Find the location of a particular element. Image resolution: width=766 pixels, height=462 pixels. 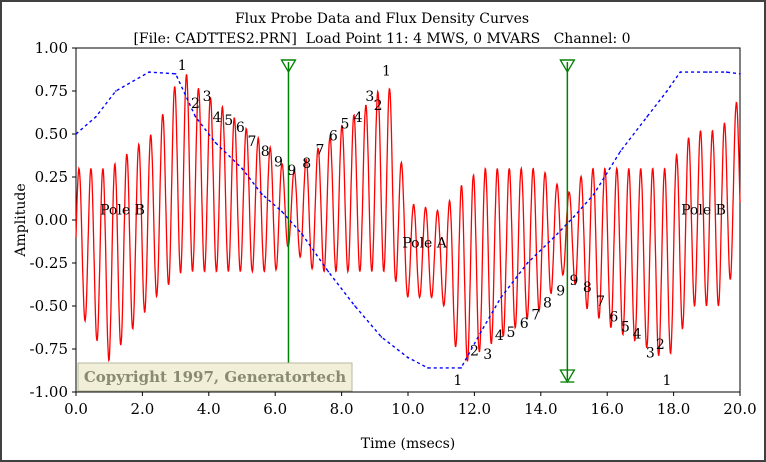

x-tick-label: 20.0 is located at coordinates (739, 409).